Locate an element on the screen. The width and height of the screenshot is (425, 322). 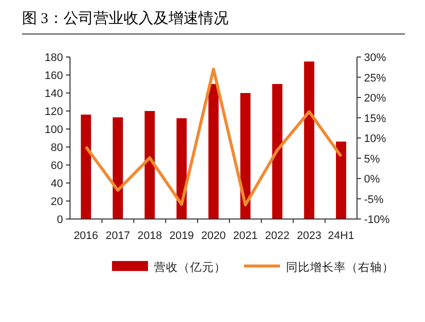
x-tick-label: 24H1 is located at coordinates (341, 236).